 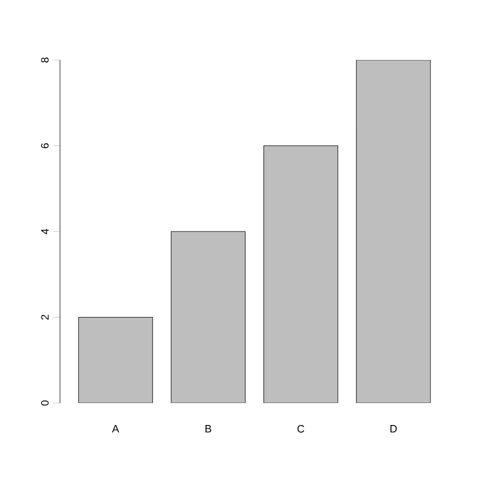 I want to click on y-tick-label: 4, so click(x=45, y=231).